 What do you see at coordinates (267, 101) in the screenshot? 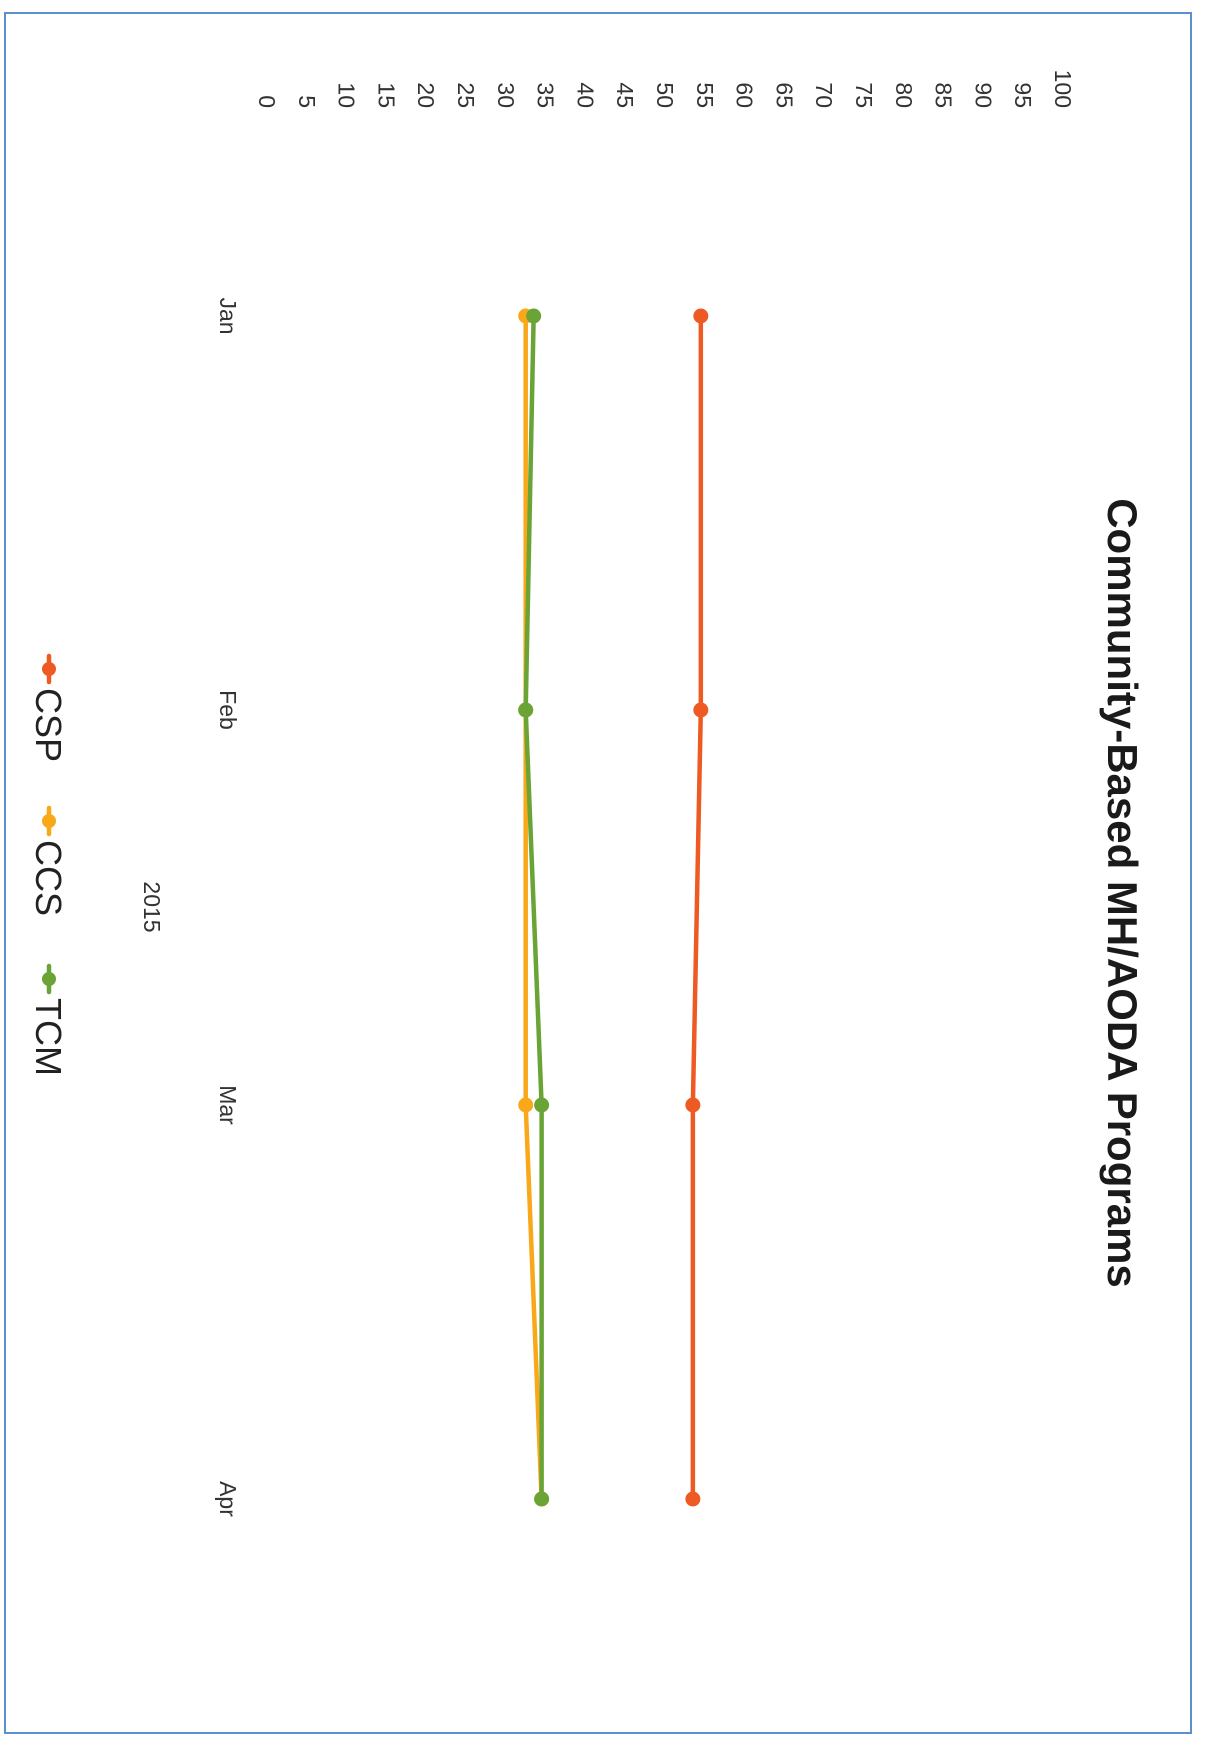
I see `y-tick-label: 0` at bounding box center [267, 101].